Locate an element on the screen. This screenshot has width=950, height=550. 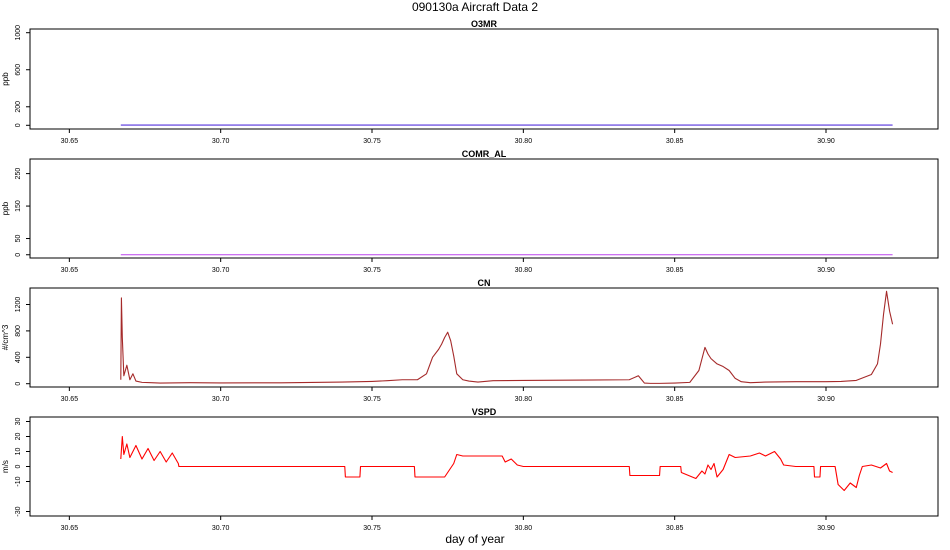
x-axis-label: day of year is located at coordinates (474, 539).